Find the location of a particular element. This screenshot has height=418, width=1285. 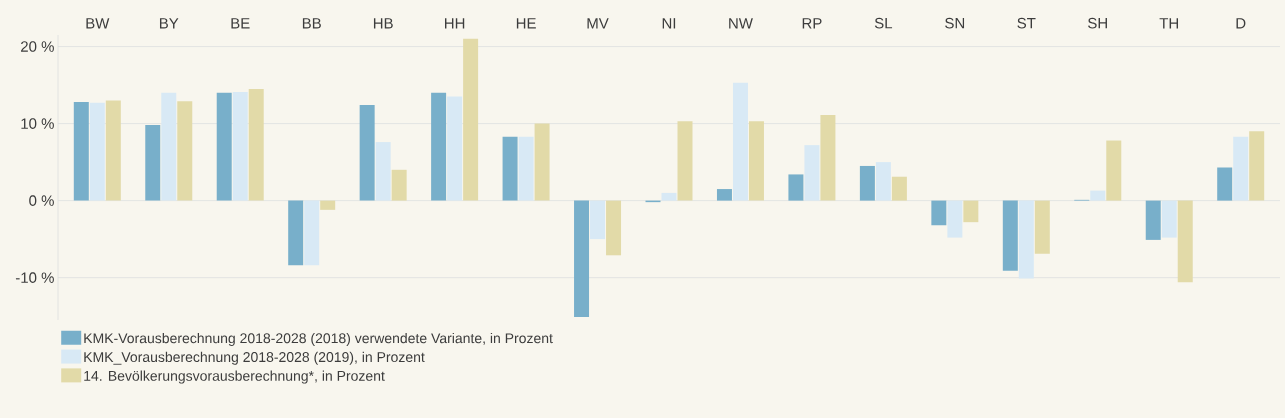

x-tick-label: MV is located at coordinates (598, 23).